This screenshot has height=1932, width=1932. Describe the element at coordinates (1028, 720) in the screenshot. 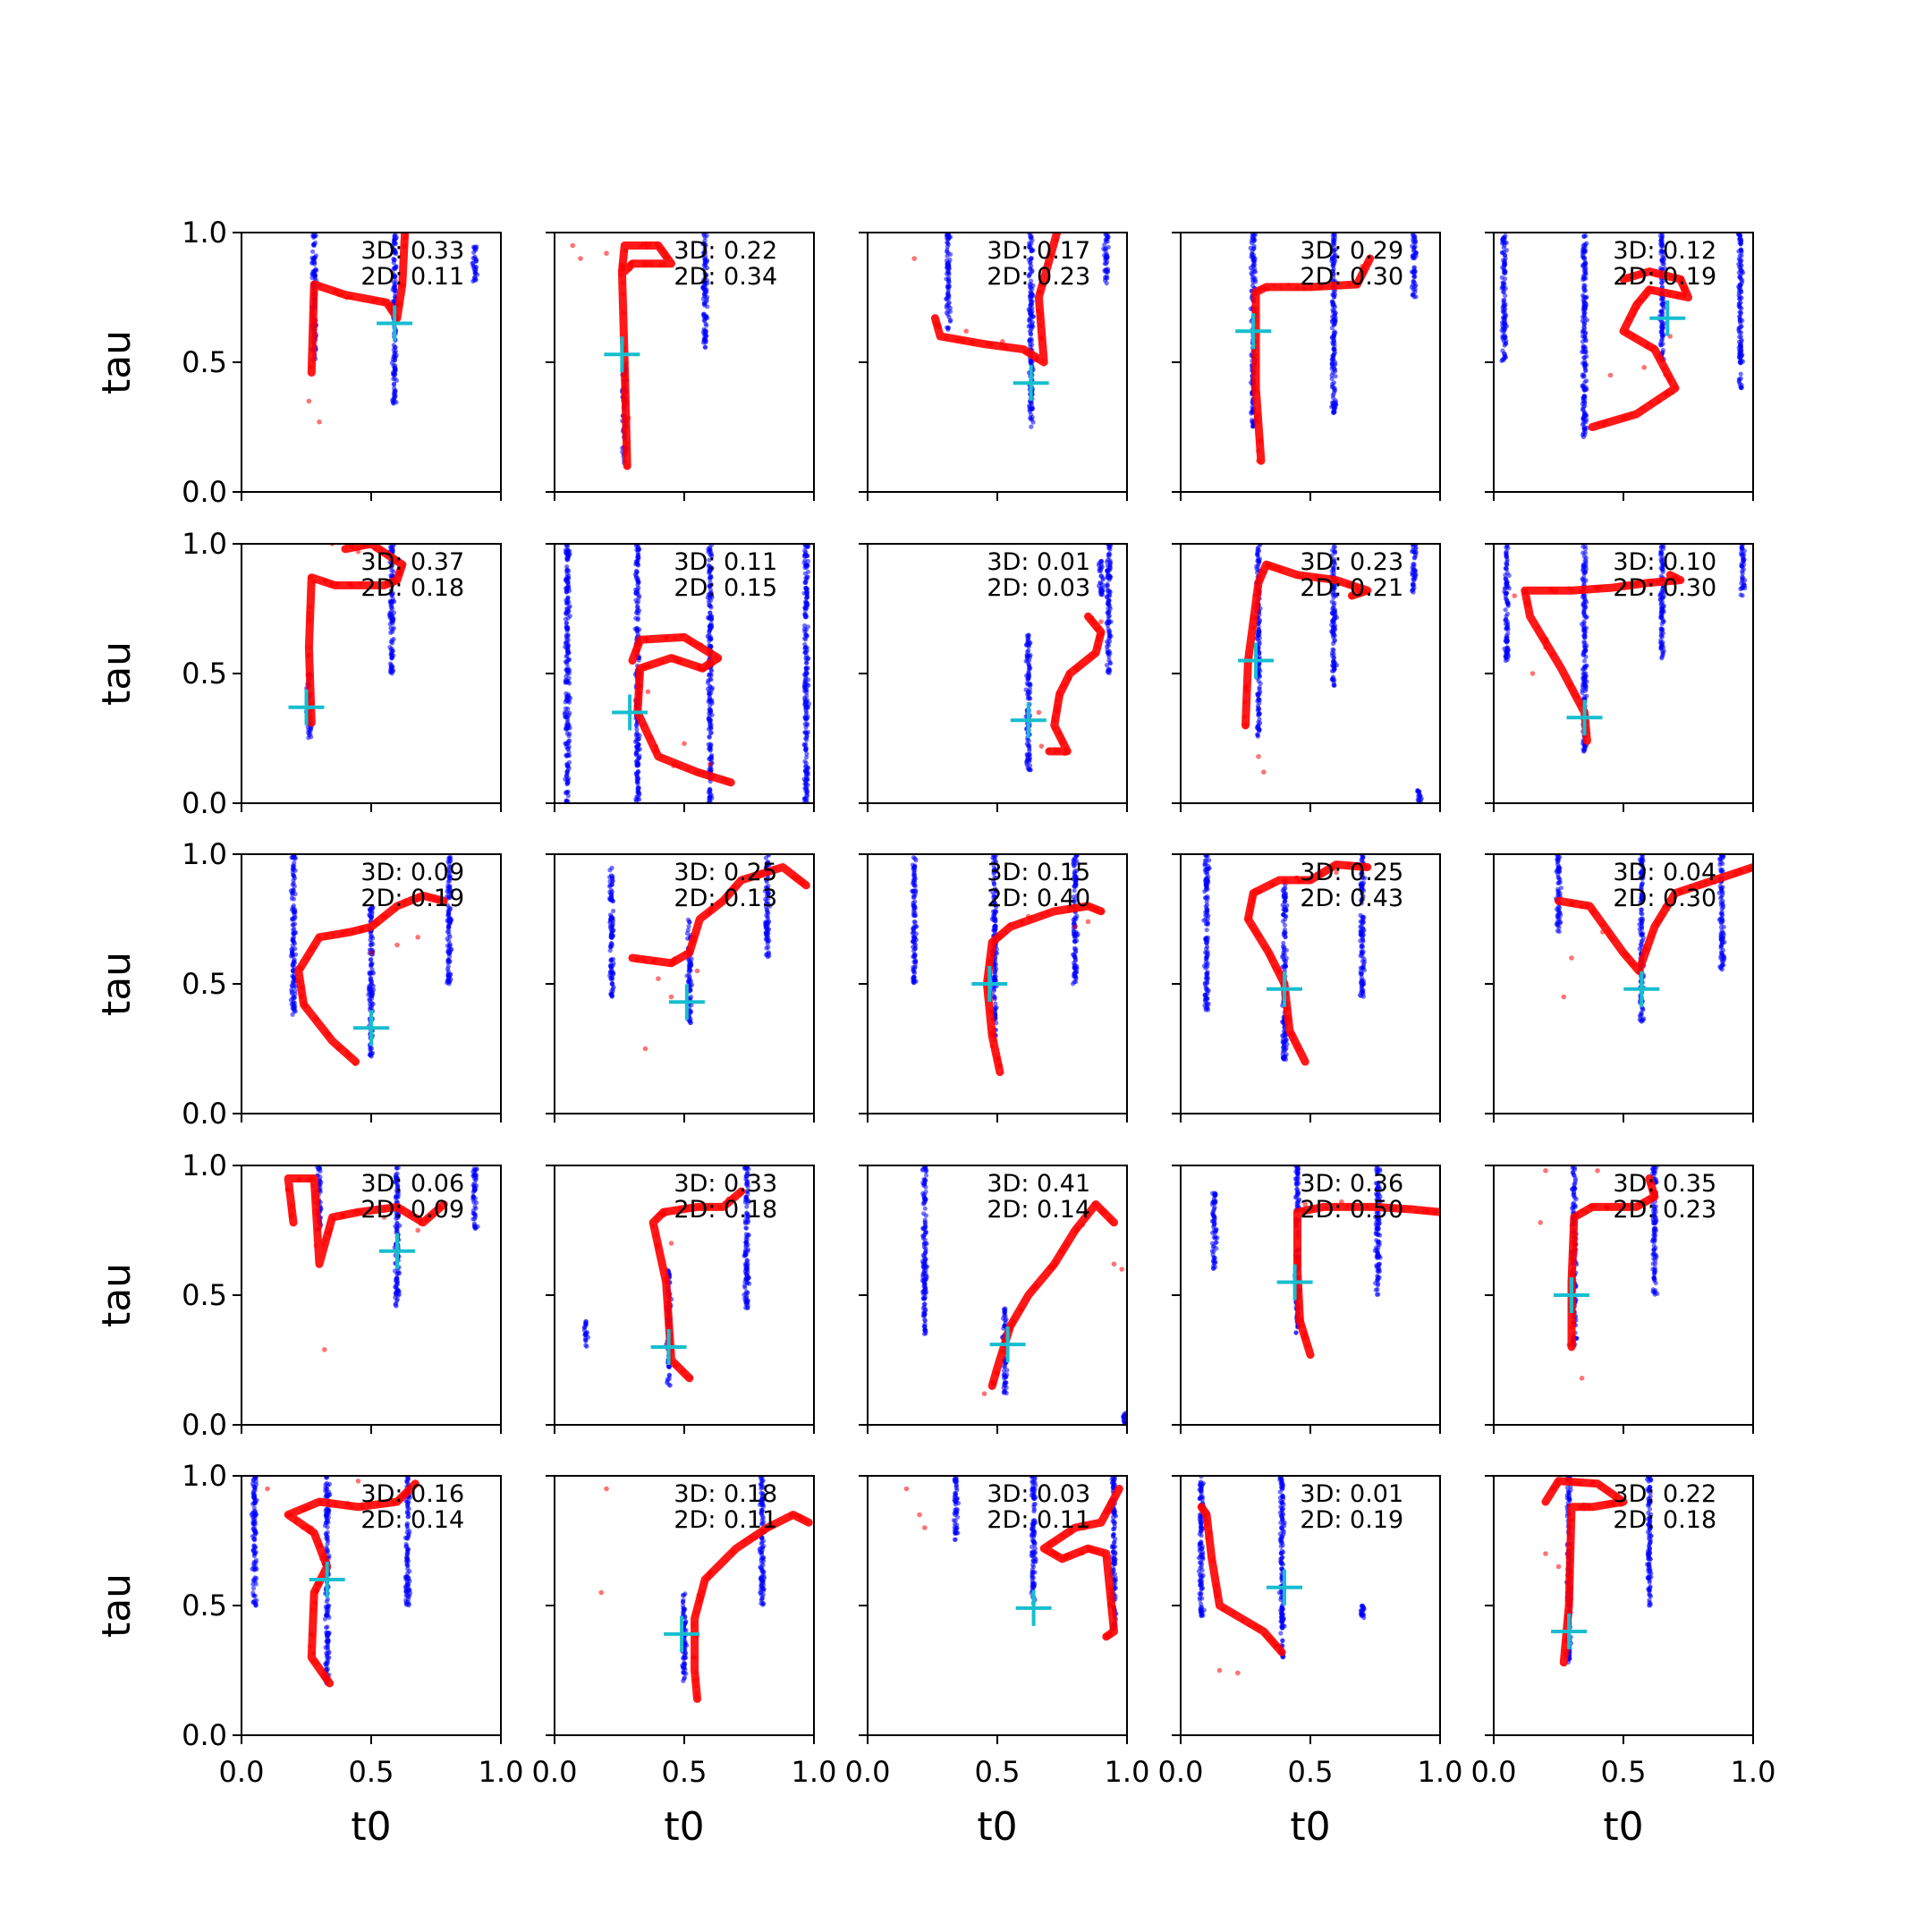

I see `true-value-marker` at that location.